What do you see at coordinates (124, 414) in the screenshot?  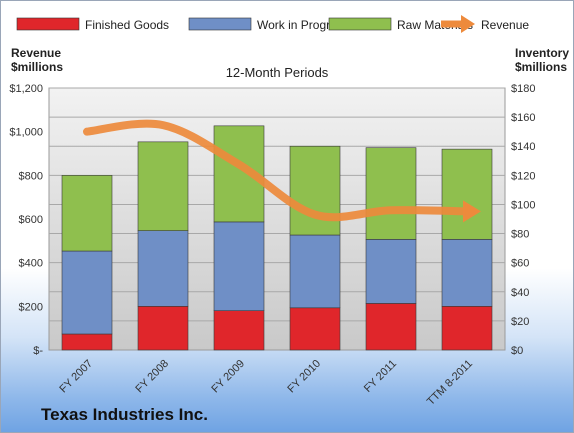 I see `company-name: Texas Industries Inc.` at bounding box center [124, 414].